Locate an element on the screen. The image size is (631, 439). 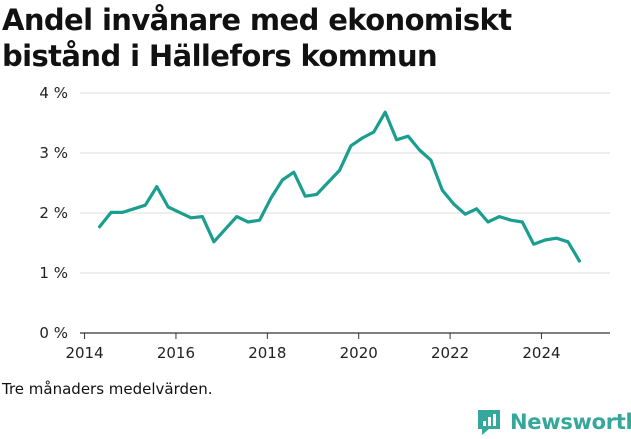
y-tick-label: 1 % is located at coordinates (53, 273).